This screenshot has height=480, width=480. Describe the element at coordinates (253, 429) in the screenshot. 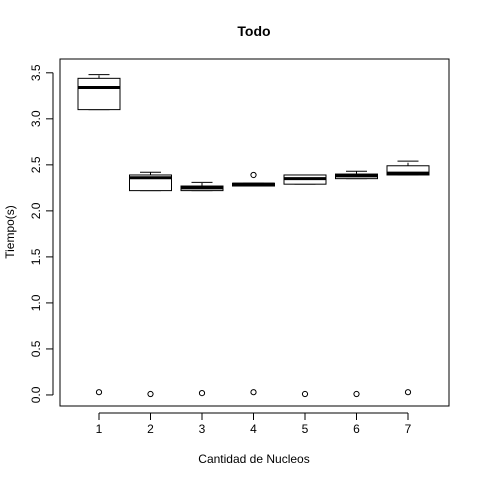

I see `x-tick-label: 4` at that location.